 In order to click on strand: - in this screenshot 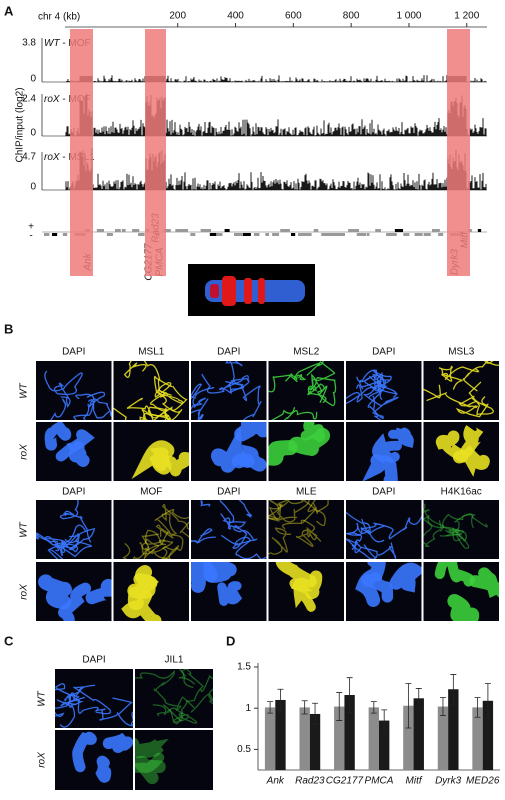, I will do `click(30, 236)`.